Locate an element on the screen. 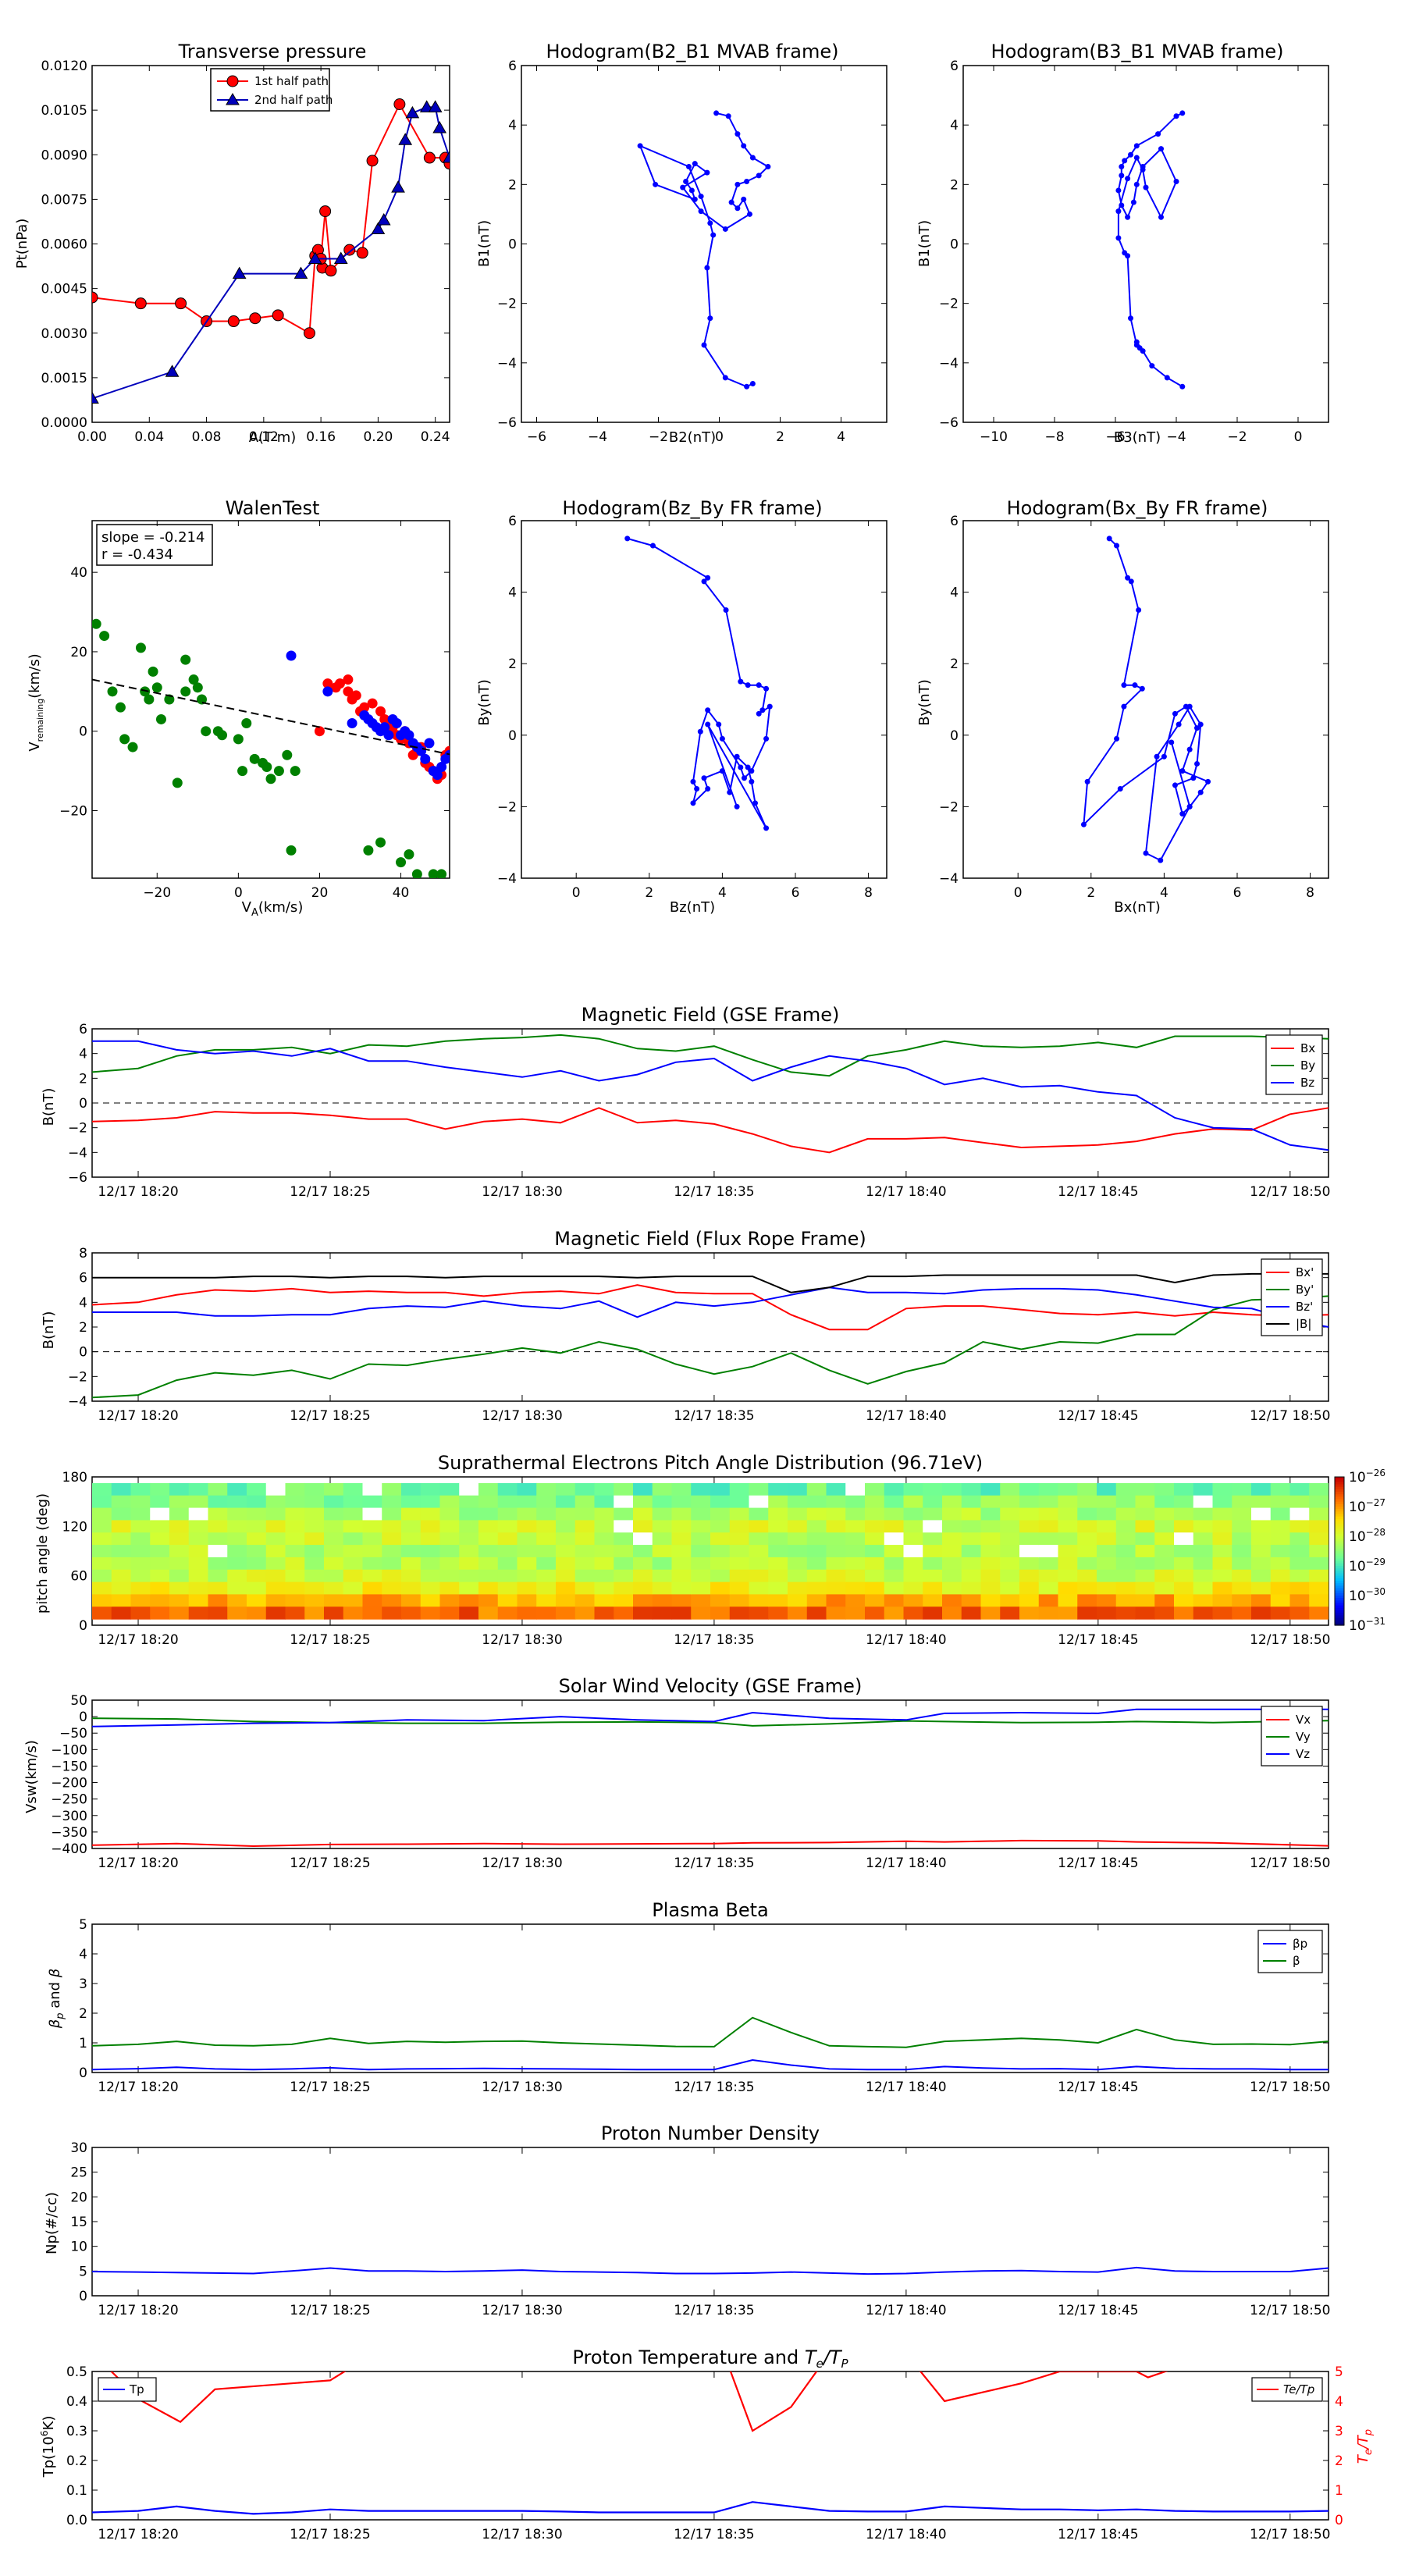 This screenshot has width=1405, height=2576. pad-colorbar-label: 10−31 is located at coordinates (1367, 1625).